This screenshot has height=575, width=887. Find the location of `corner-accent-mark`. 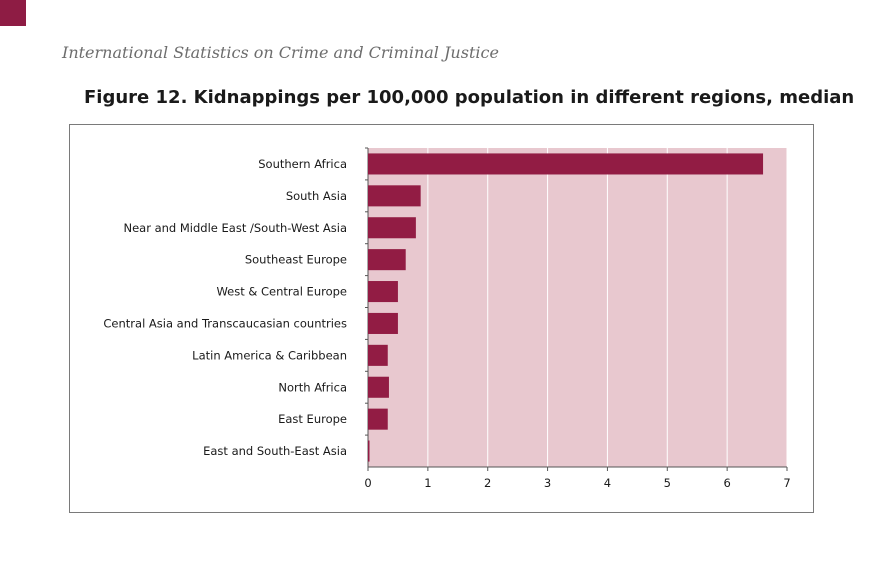

corner-accent-mark is located at coordinates (13, 13).